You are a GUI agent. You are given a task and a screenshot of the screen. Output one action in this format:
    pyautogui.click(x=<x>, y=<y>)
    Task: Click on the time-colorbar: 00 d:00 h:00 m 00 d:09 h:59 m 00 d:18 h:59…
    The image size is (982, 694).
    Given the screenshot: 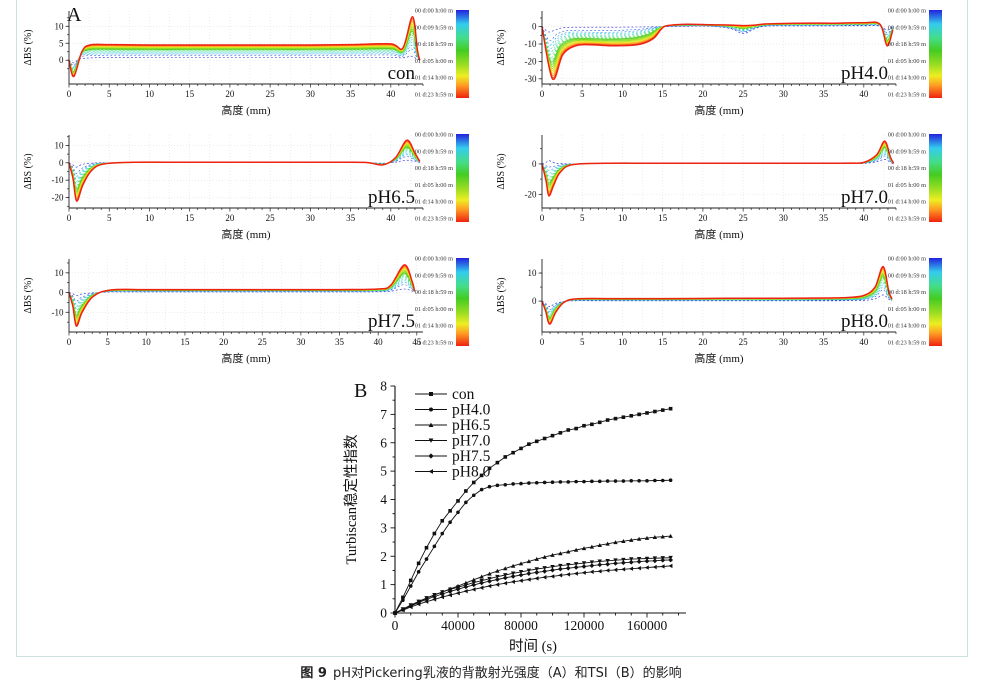 What is the action you would take?
    pyautogui.click(x=915, y=177)
    